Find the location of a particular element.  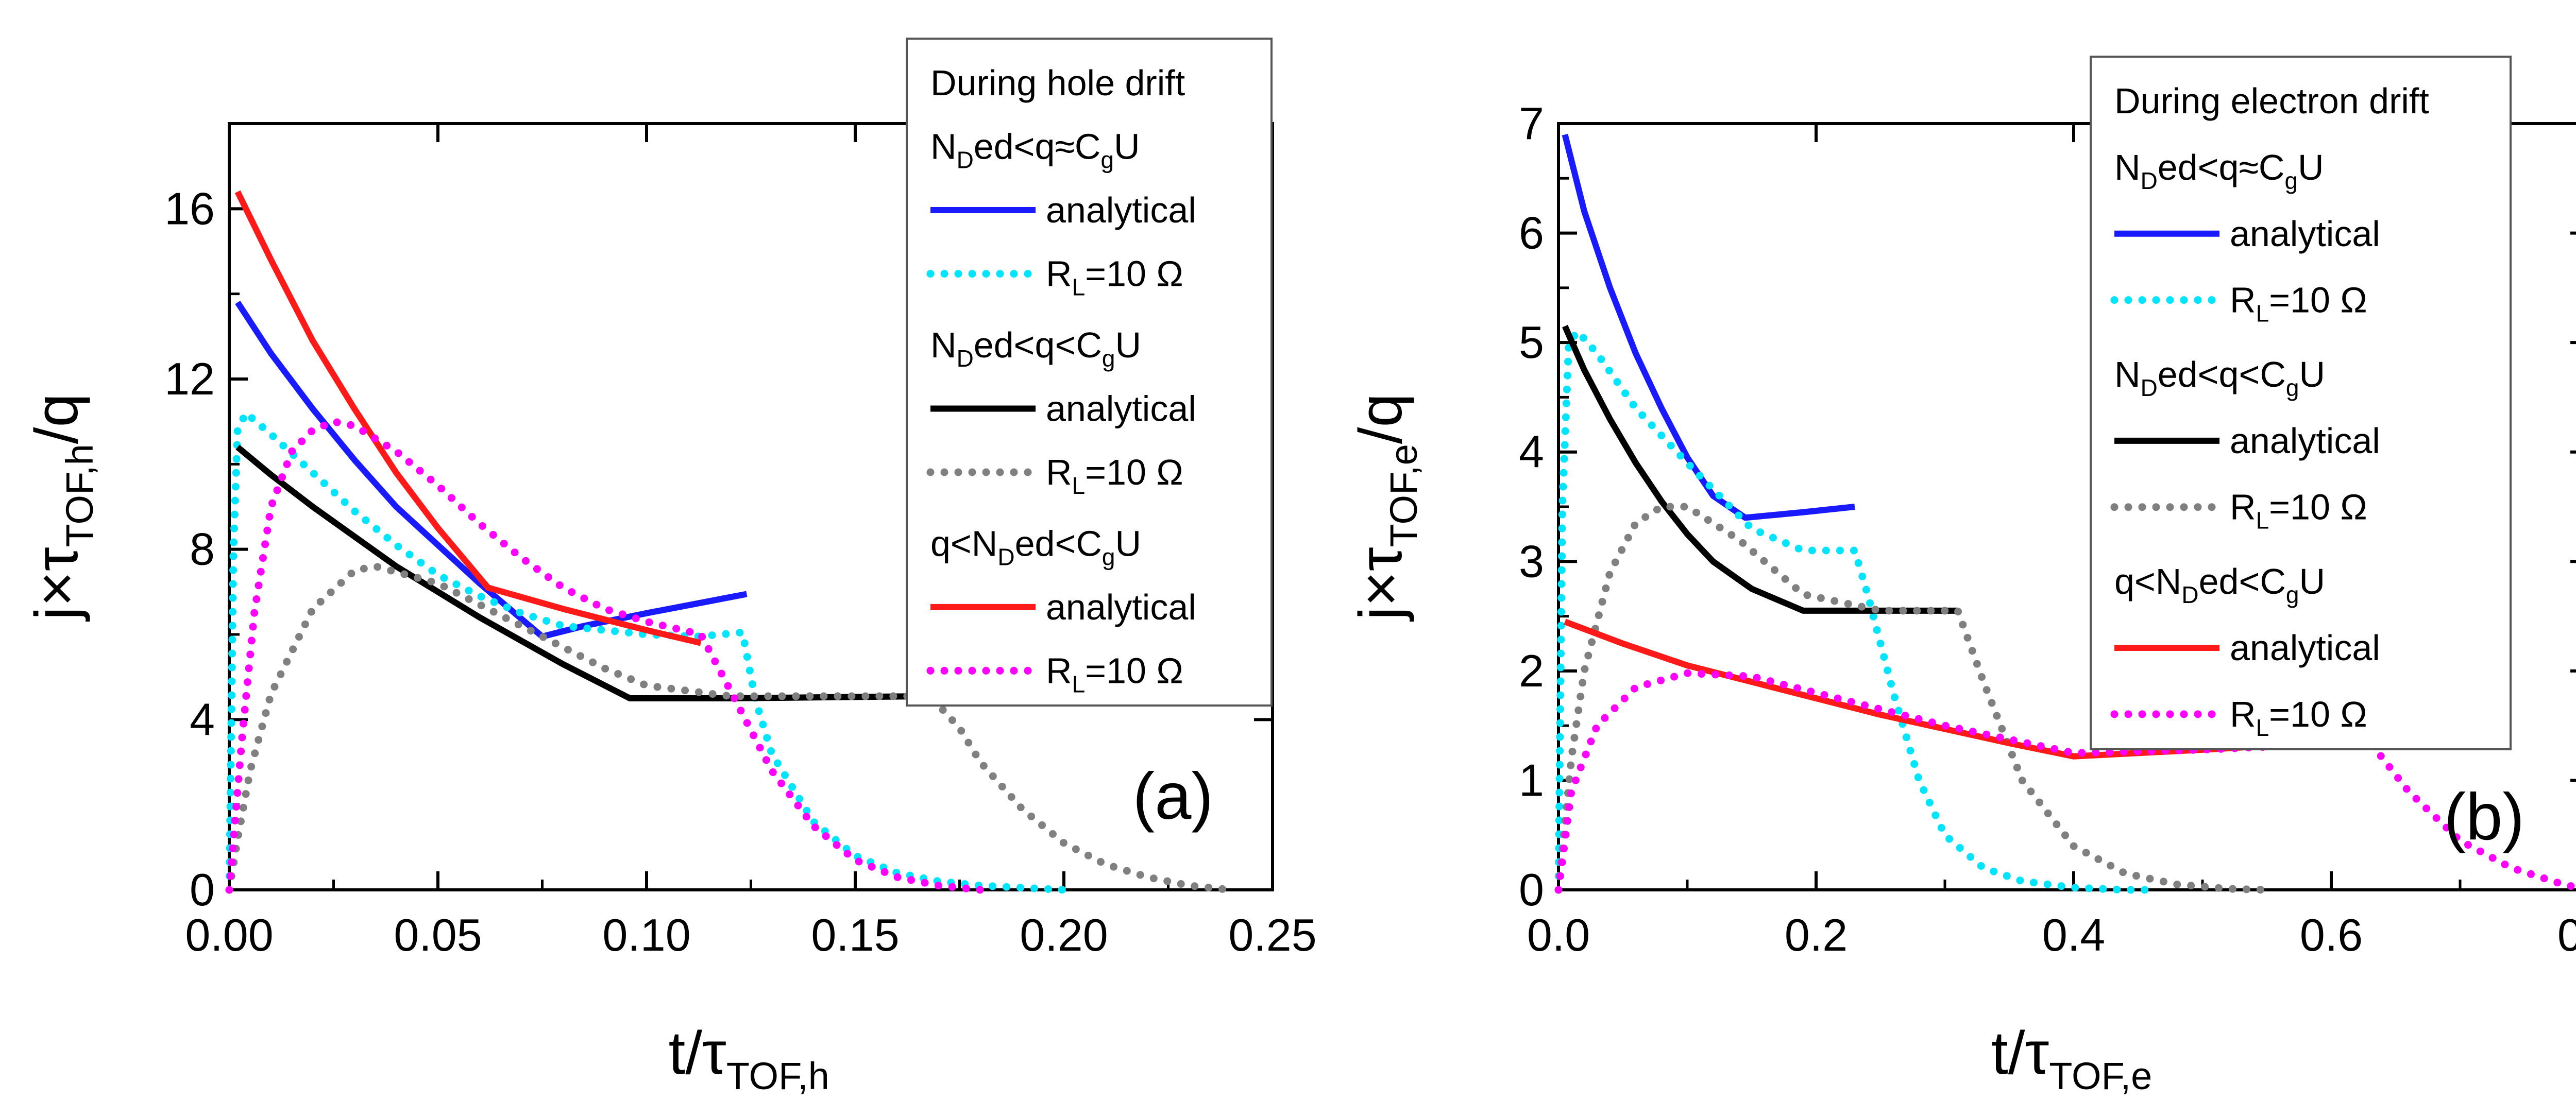

y-axis-title: j×τTOF,h/q is located at coordinates (62, 507).